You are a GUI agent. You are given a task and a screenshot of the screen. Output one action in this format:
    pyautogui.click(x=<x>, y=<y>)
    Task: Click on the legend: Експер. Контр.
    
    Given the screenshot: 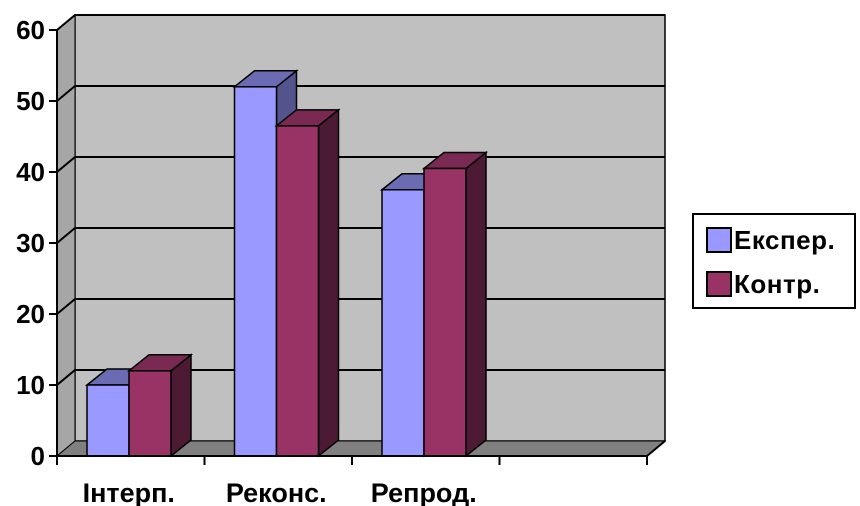 What is the action you would take?
    pyautogui.click(x=774, y=261)
    